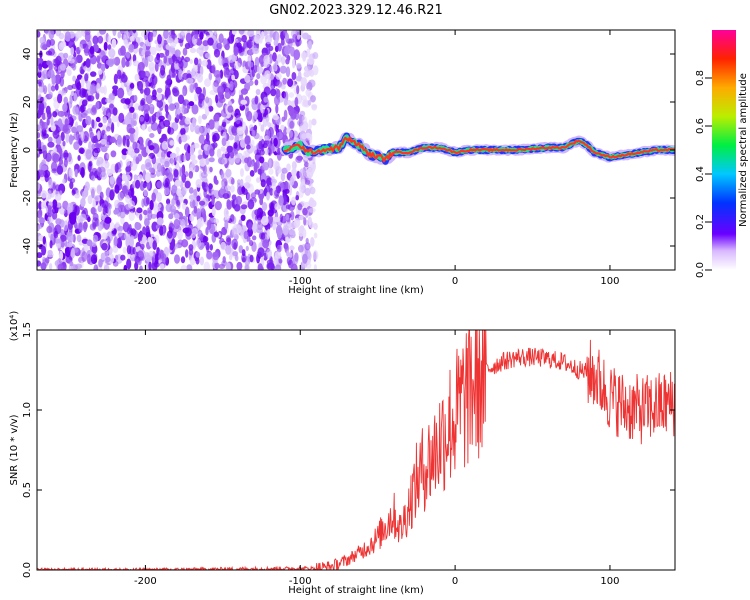 The width and height of the screenshot is (750, 600). Describe the element at coordinates (145, 281) in the screenshot. I see `x-tick-label: -200` at that location.